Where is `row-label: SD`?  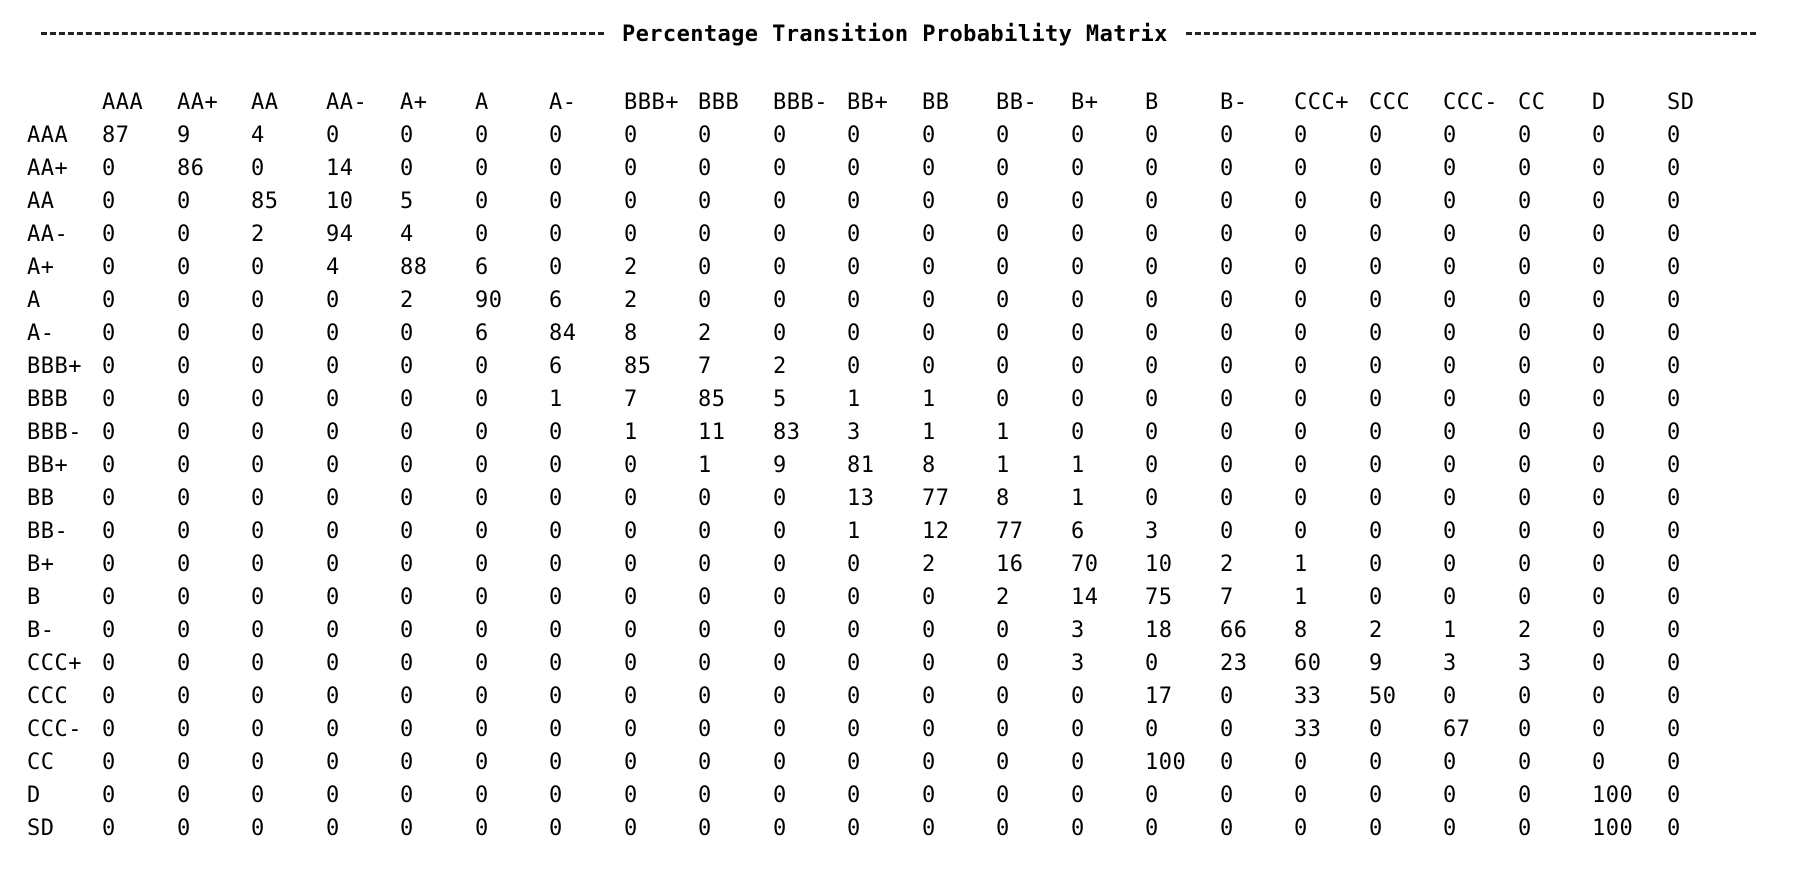
row-label: SD is located at coordinates (41, 828).